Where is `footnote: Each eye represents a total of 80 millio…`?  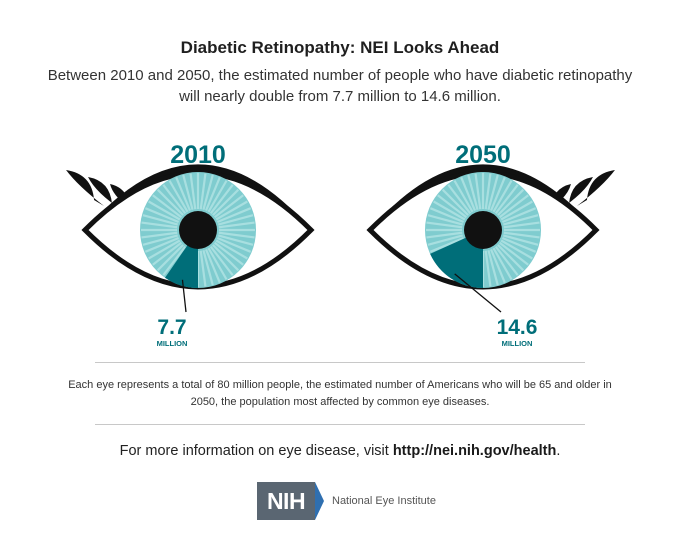
footnote: Each eye represents a total of 80 millio… is located at coordinates (340, 393).